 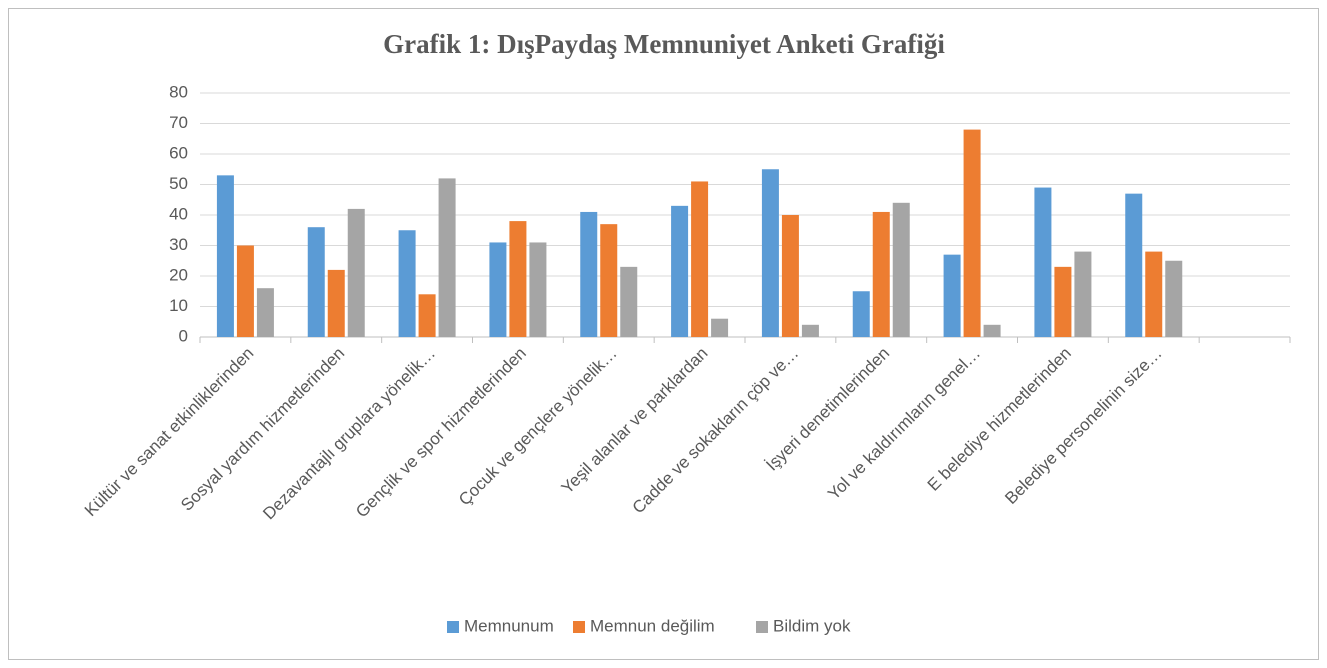 I want to click on legend-label: Bildim yok, so click(x=812, y=625).